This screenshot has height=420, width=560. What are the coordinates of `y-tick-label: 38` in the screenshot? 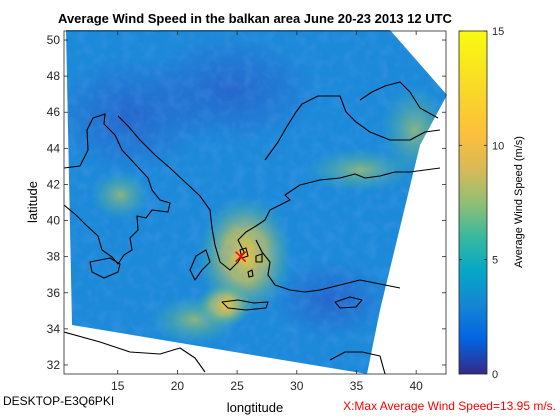 It's located at (54, 257).